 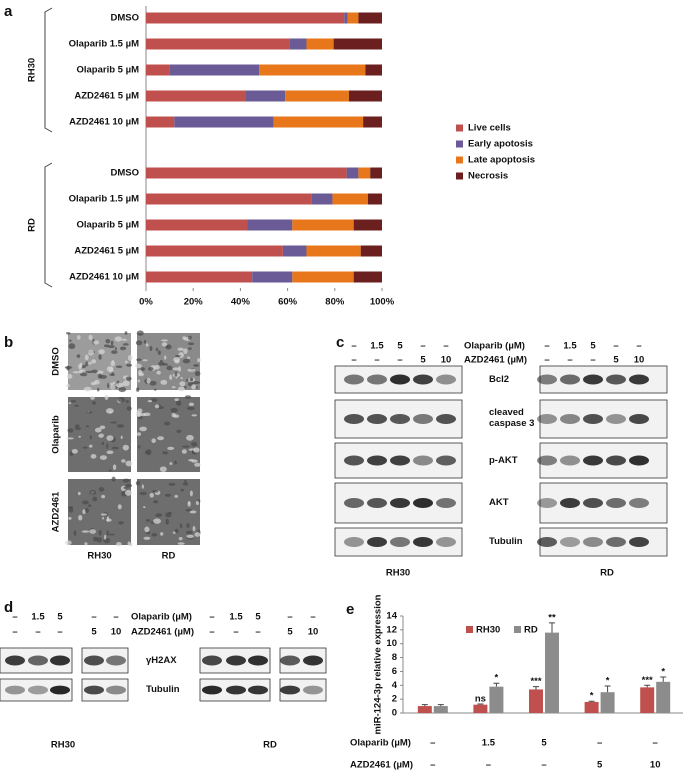 What do you see at coordinates (288, 302) in the screenshot?
I see `x-tick-label: 60%` at bounding box center [288, 302].